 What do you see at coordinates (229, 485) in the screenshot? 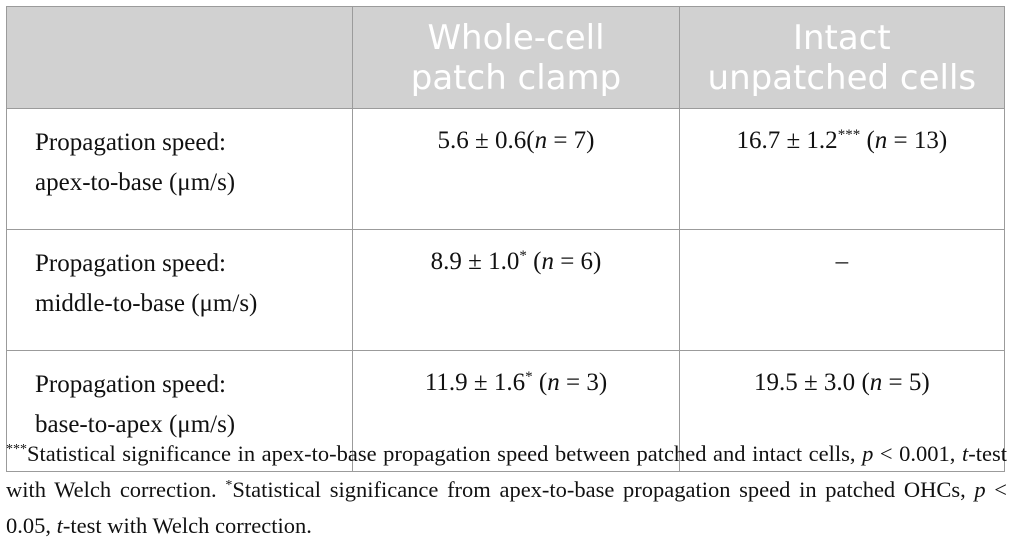
I see `footnote-mark-single: *` at bounding box center [229, 485].